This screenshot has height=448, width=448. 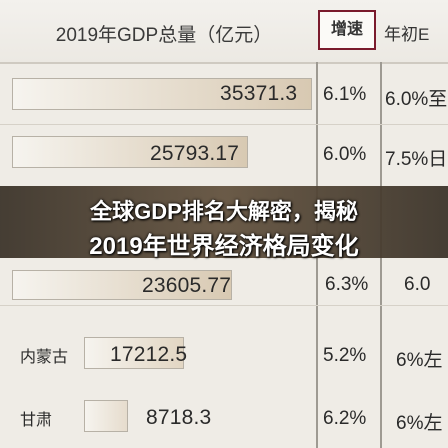 What do you see at coordinates (417, 284) in the screenshot?
I see `target-value: 6.0` at bounding box center [417, 284].